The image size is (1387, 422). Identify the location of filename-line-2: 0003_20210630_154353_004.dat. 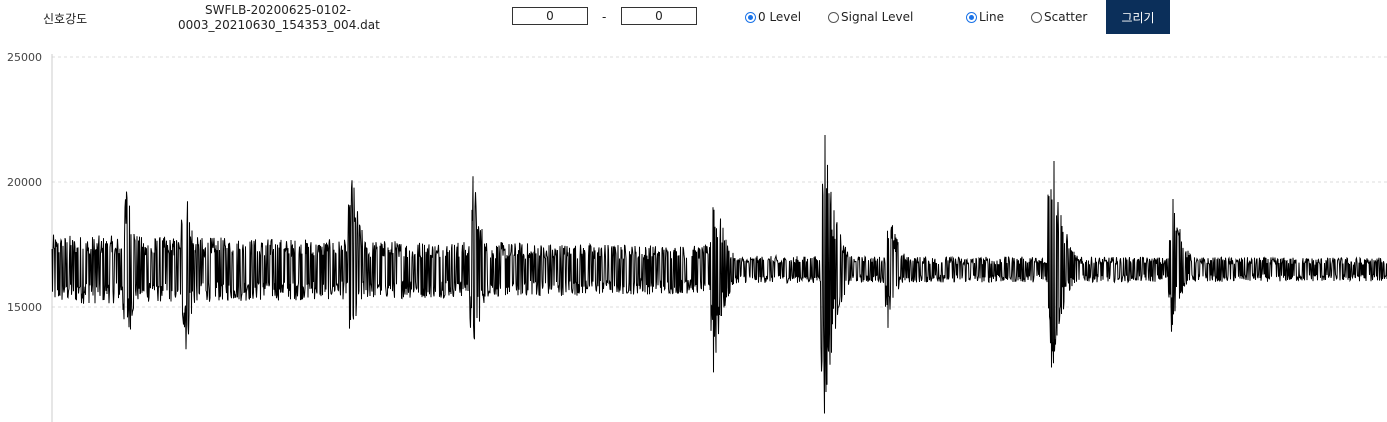
(279, 25).